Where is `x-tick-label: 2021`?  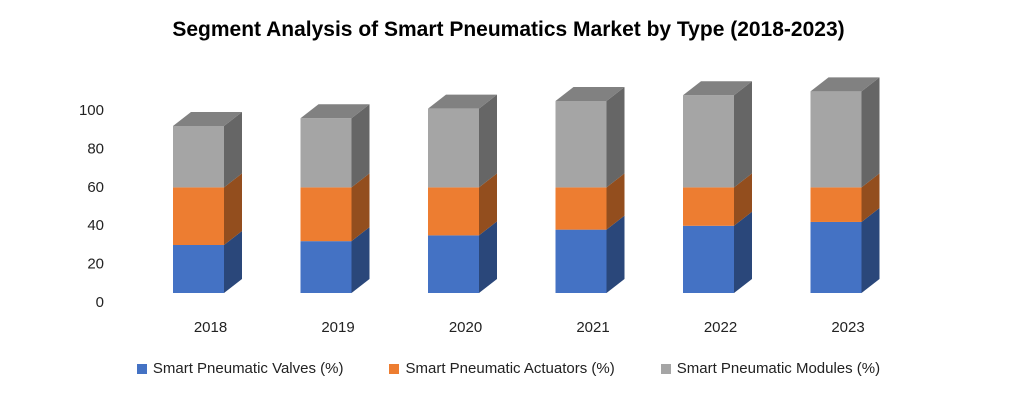 x-tick-label: 2021 is located at coordinates (592, 327).